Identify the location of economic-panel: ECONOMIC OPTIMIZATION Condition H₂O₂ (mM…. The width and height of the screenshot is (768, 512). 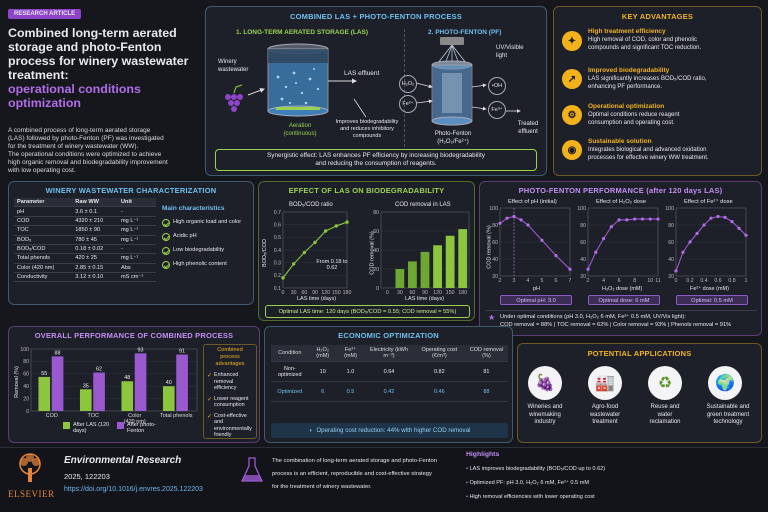
(388, 384).